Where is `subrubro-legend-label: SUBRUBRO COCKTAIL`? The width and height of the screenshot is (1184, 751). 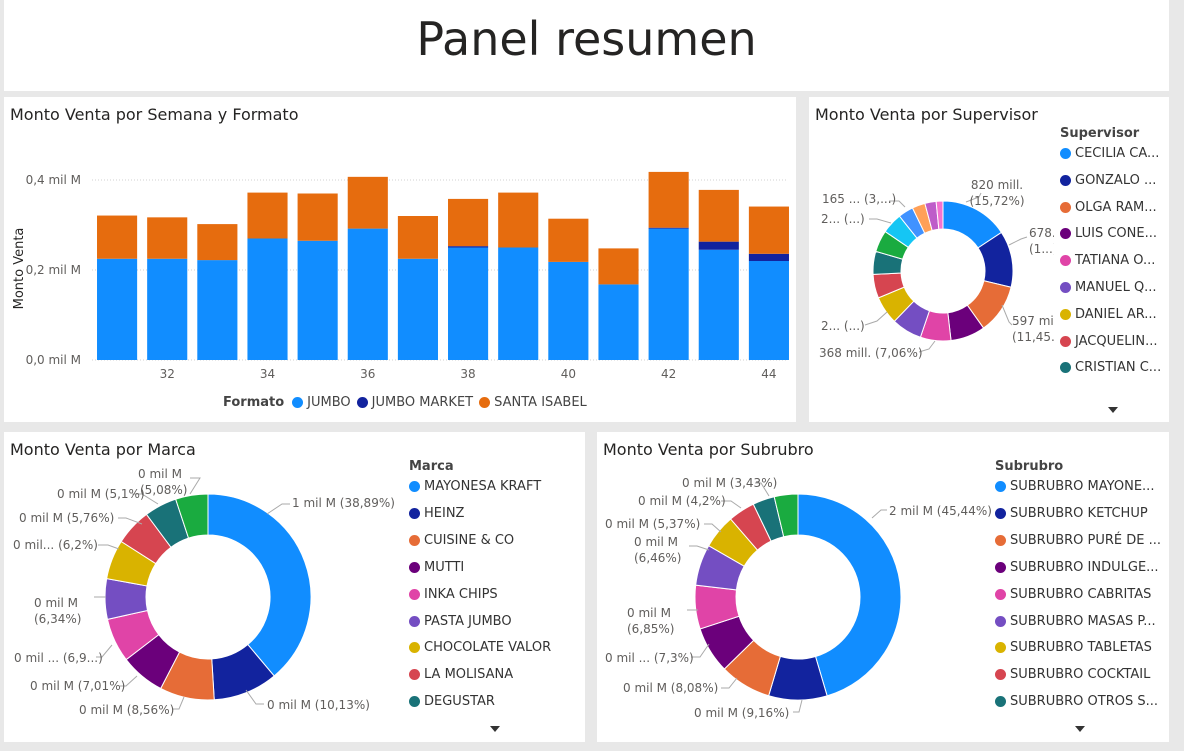
subrubro-legend-label: SUBRUBRO COCKTAIL is located at coordinates (1080, 675).